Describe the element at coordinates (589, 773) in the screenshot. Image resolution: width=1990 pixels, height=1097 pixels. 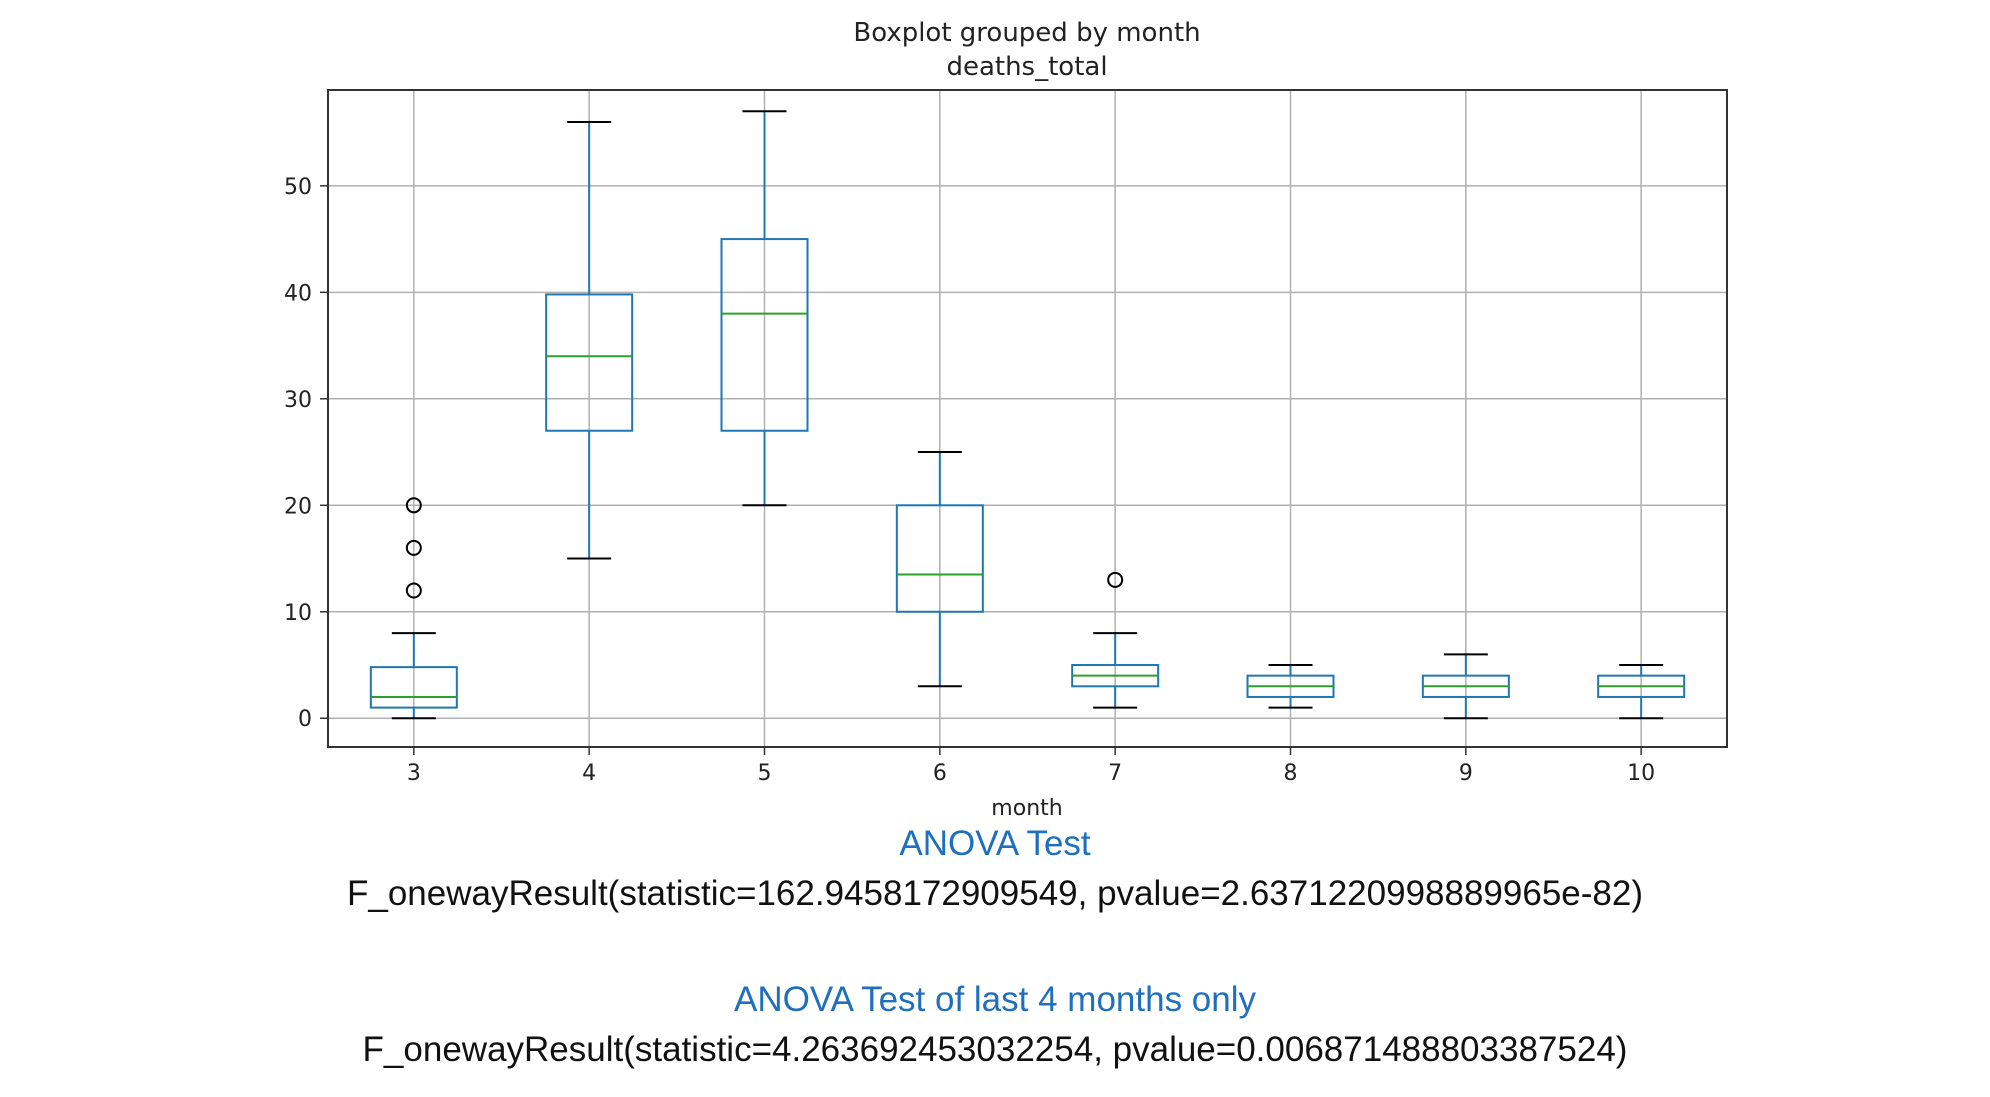
I see `x-tick-label: 4` at that location.